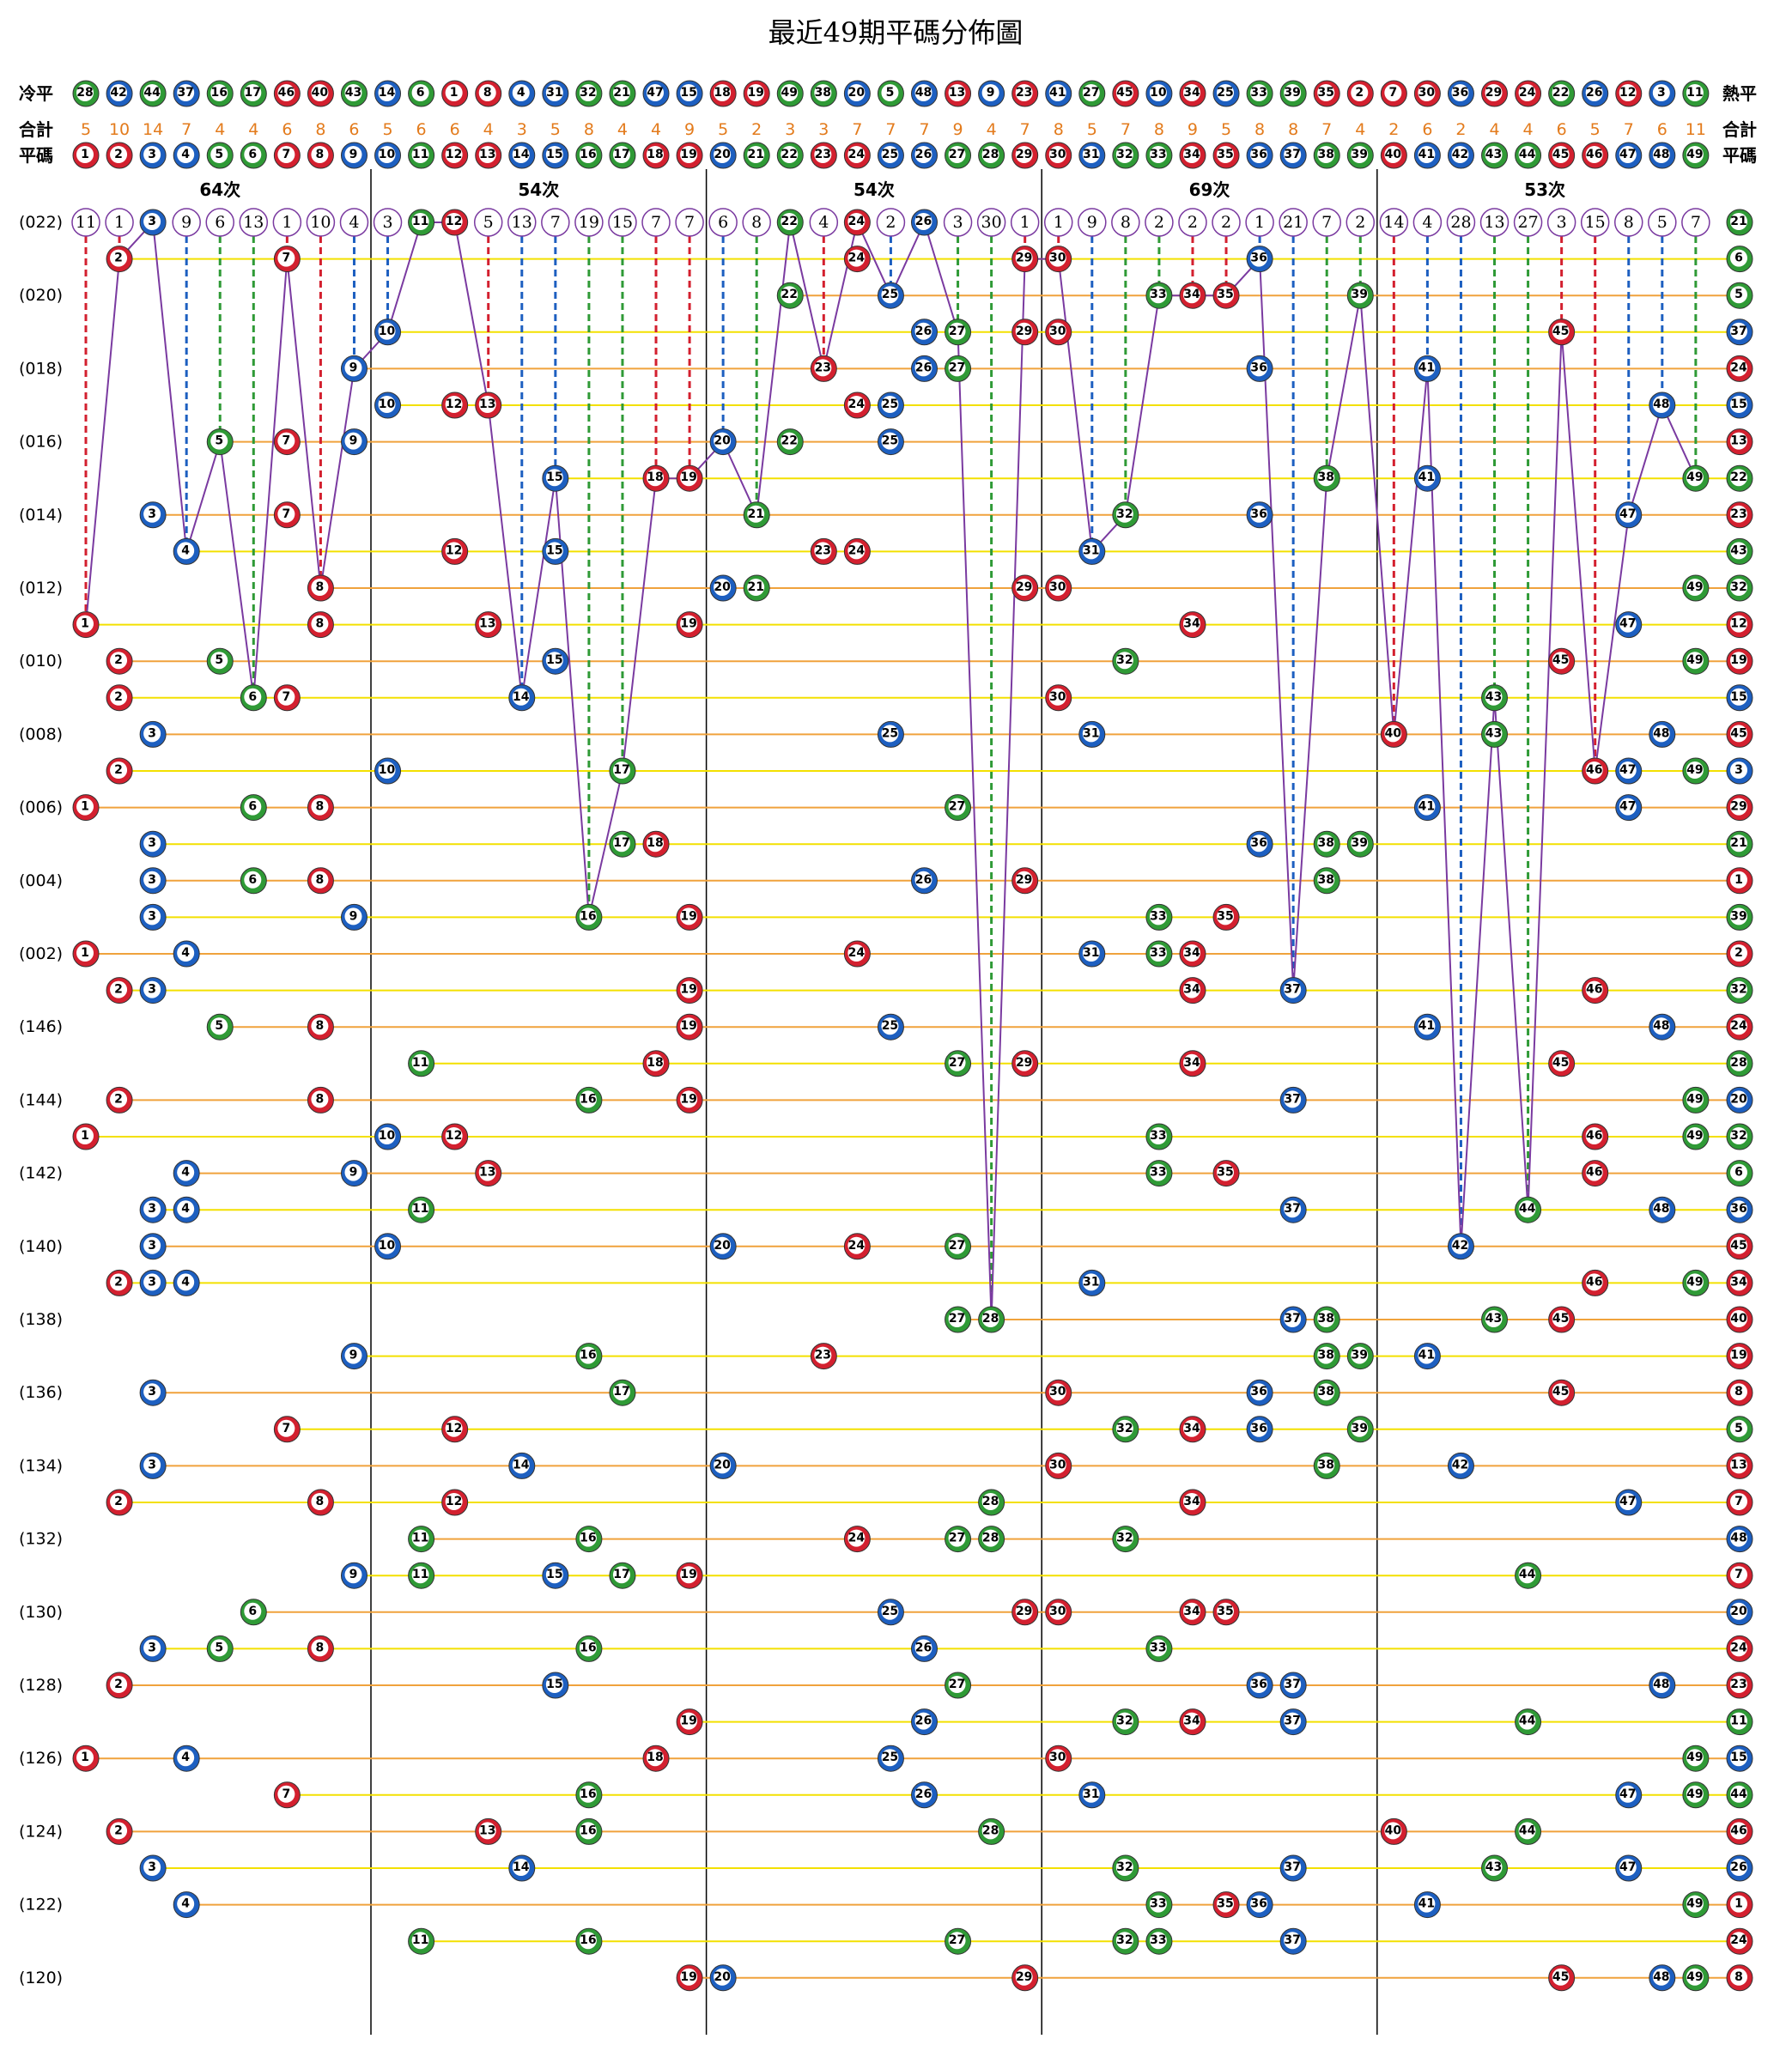 This screenshot has width=1792, height=2045. I want to click on omission-cell: 4, so click(354, 222).